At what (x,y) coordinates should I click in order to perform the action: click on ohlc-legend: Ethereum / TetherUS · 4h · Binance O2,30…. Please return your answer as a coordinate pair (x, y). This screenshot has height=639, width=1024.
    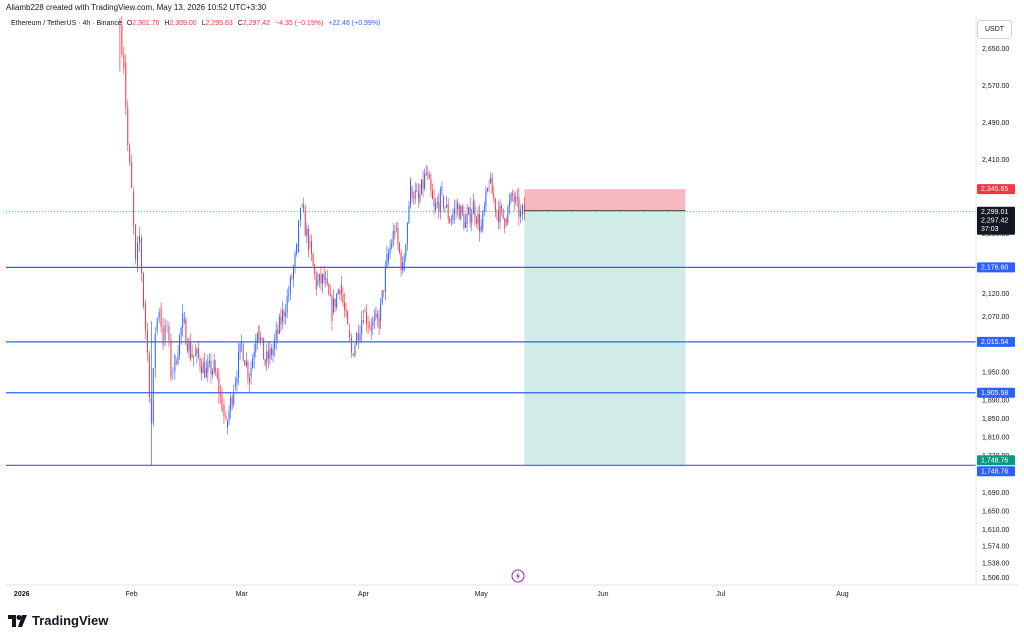
    Looking at the image, I should click on (197, 23).